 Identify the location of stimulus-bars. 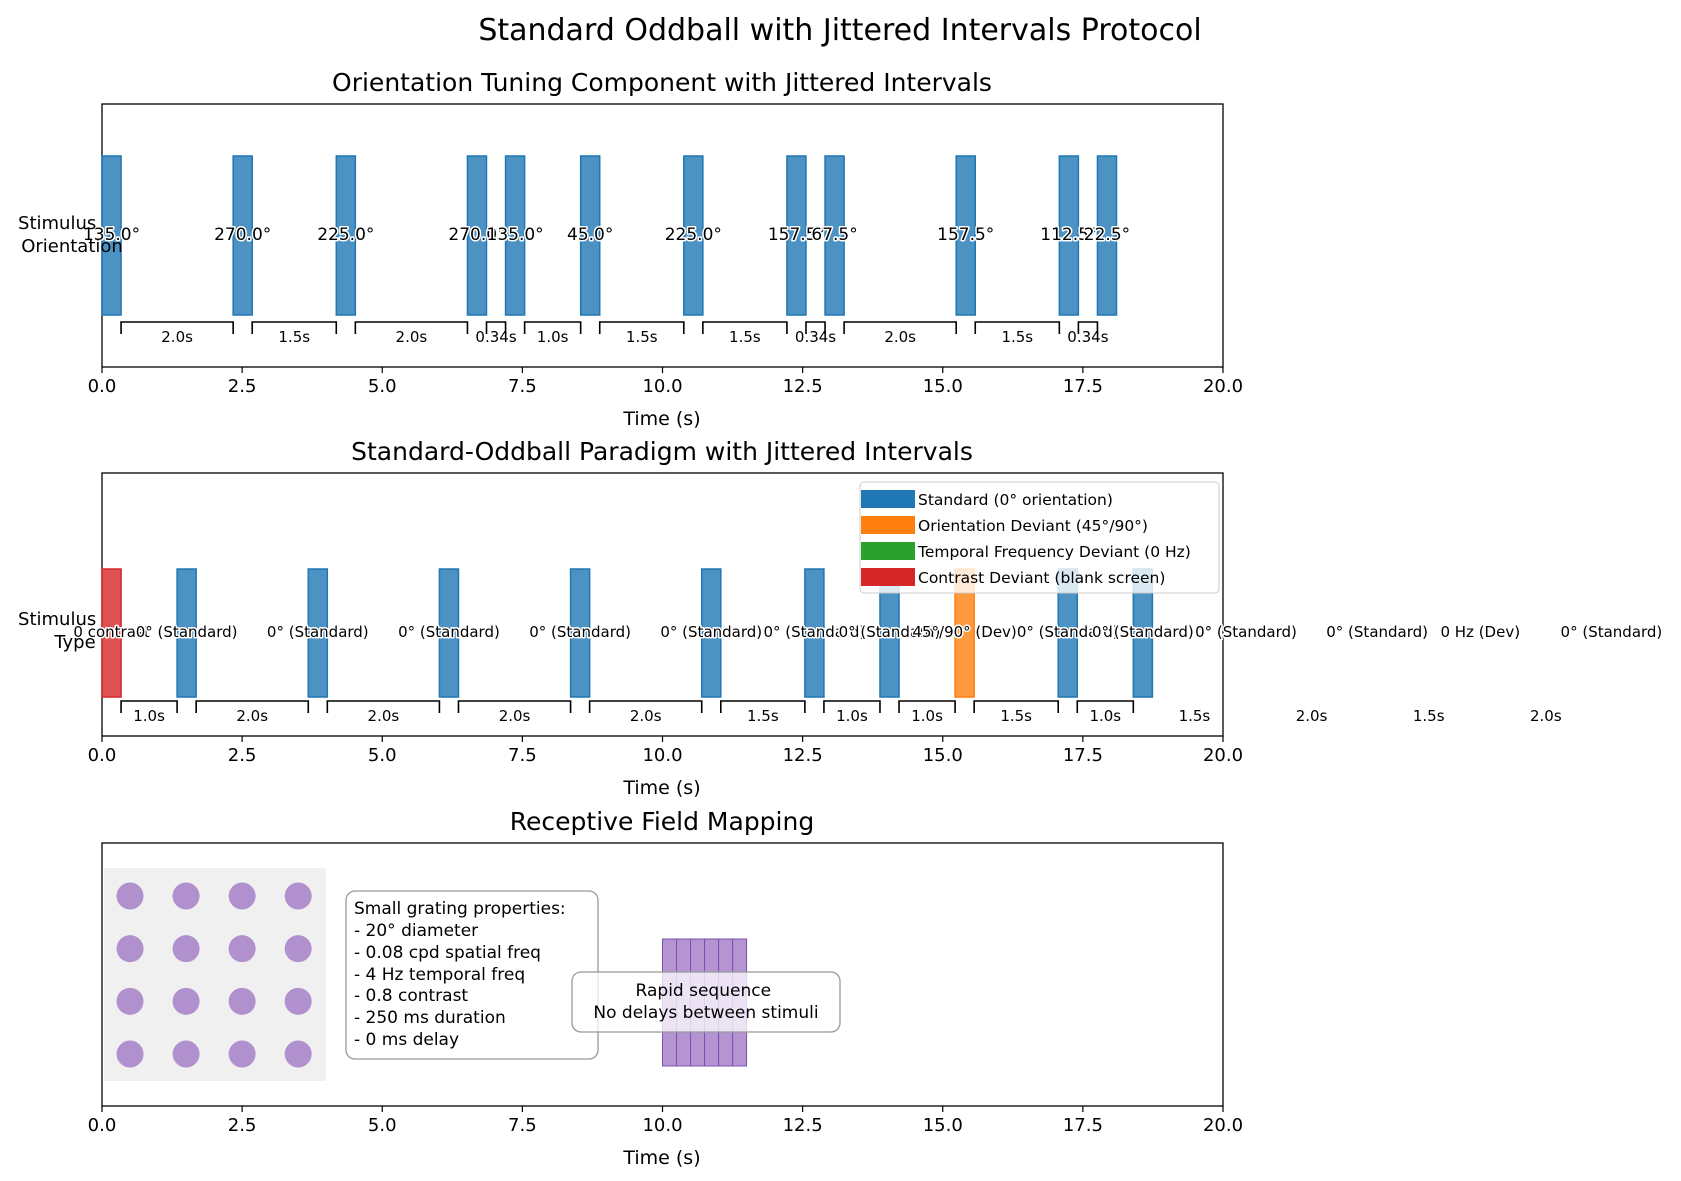
(609, 235).